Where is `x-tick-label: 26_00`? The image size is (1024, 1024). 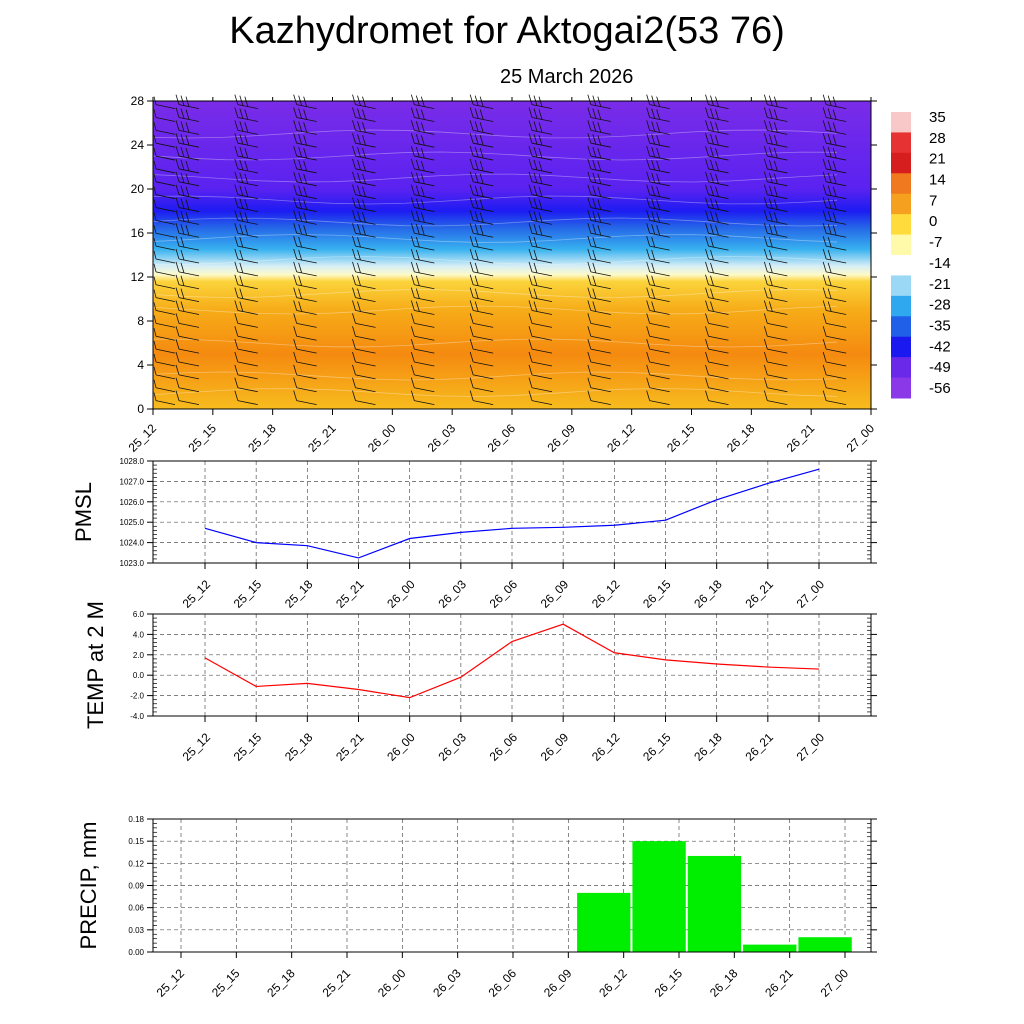 x-tick-label: 26_00 is located at coordinates (401, 747).